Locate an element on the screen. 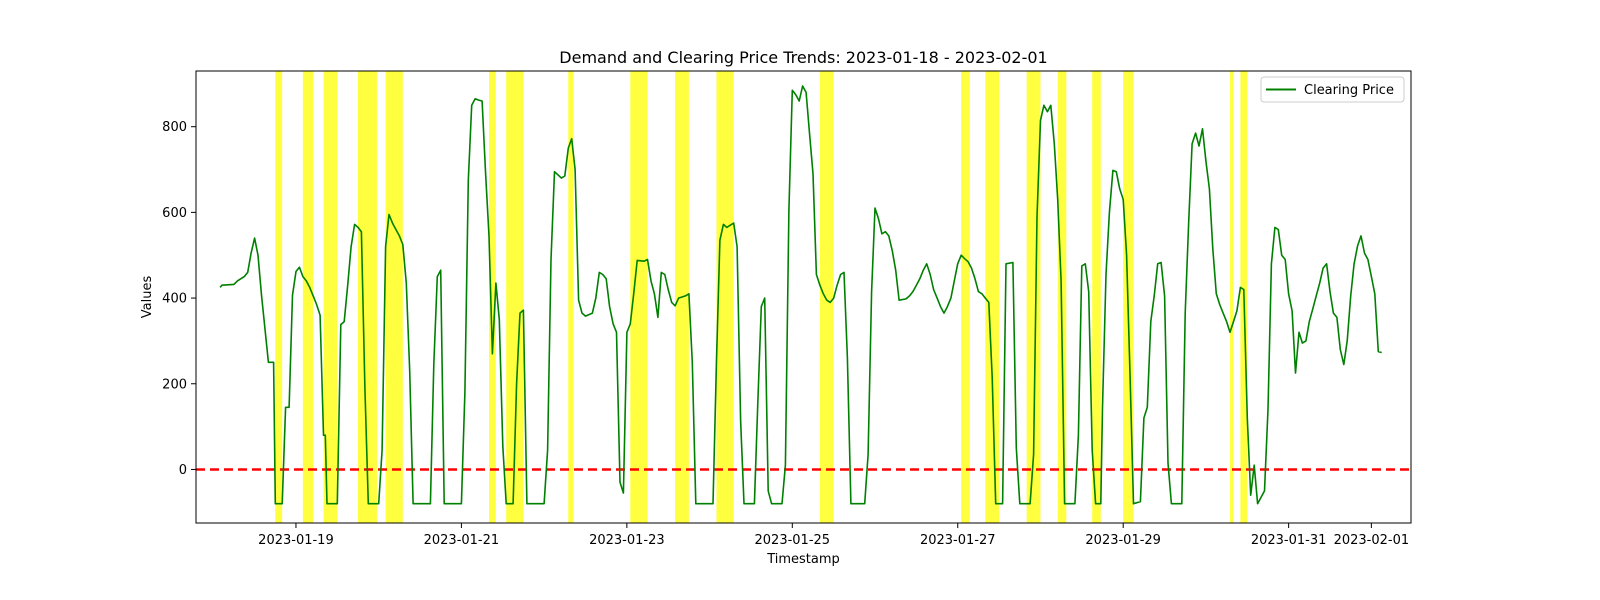  x-tick-label: 2023-01-25 is located at coordinates (793, 540).